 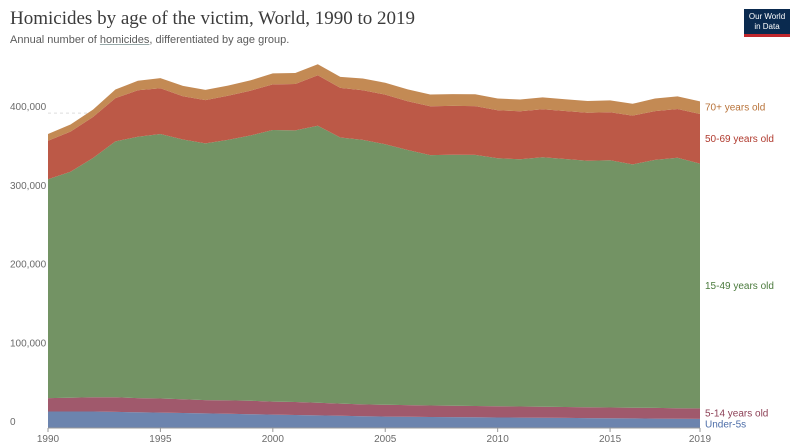 What do you see at coordinates (385, 439) in the screenshot?
I see `x-tick-label: 2005` at bounding box center [385, 439].